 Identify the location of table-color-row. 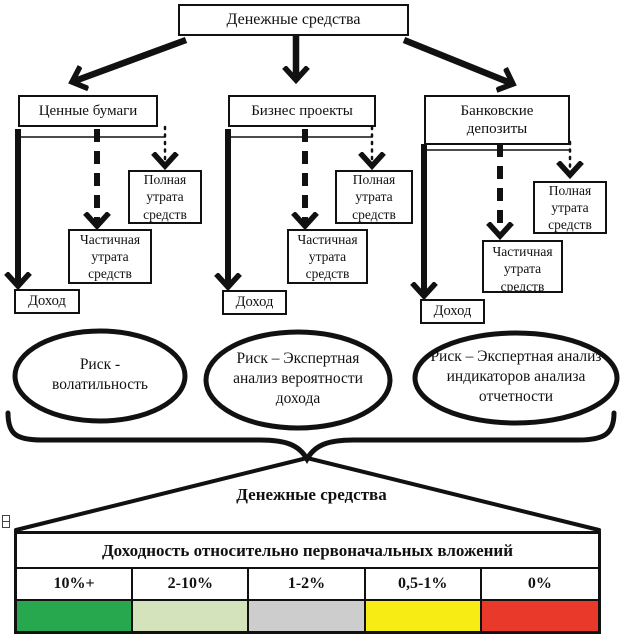
(307, 615).